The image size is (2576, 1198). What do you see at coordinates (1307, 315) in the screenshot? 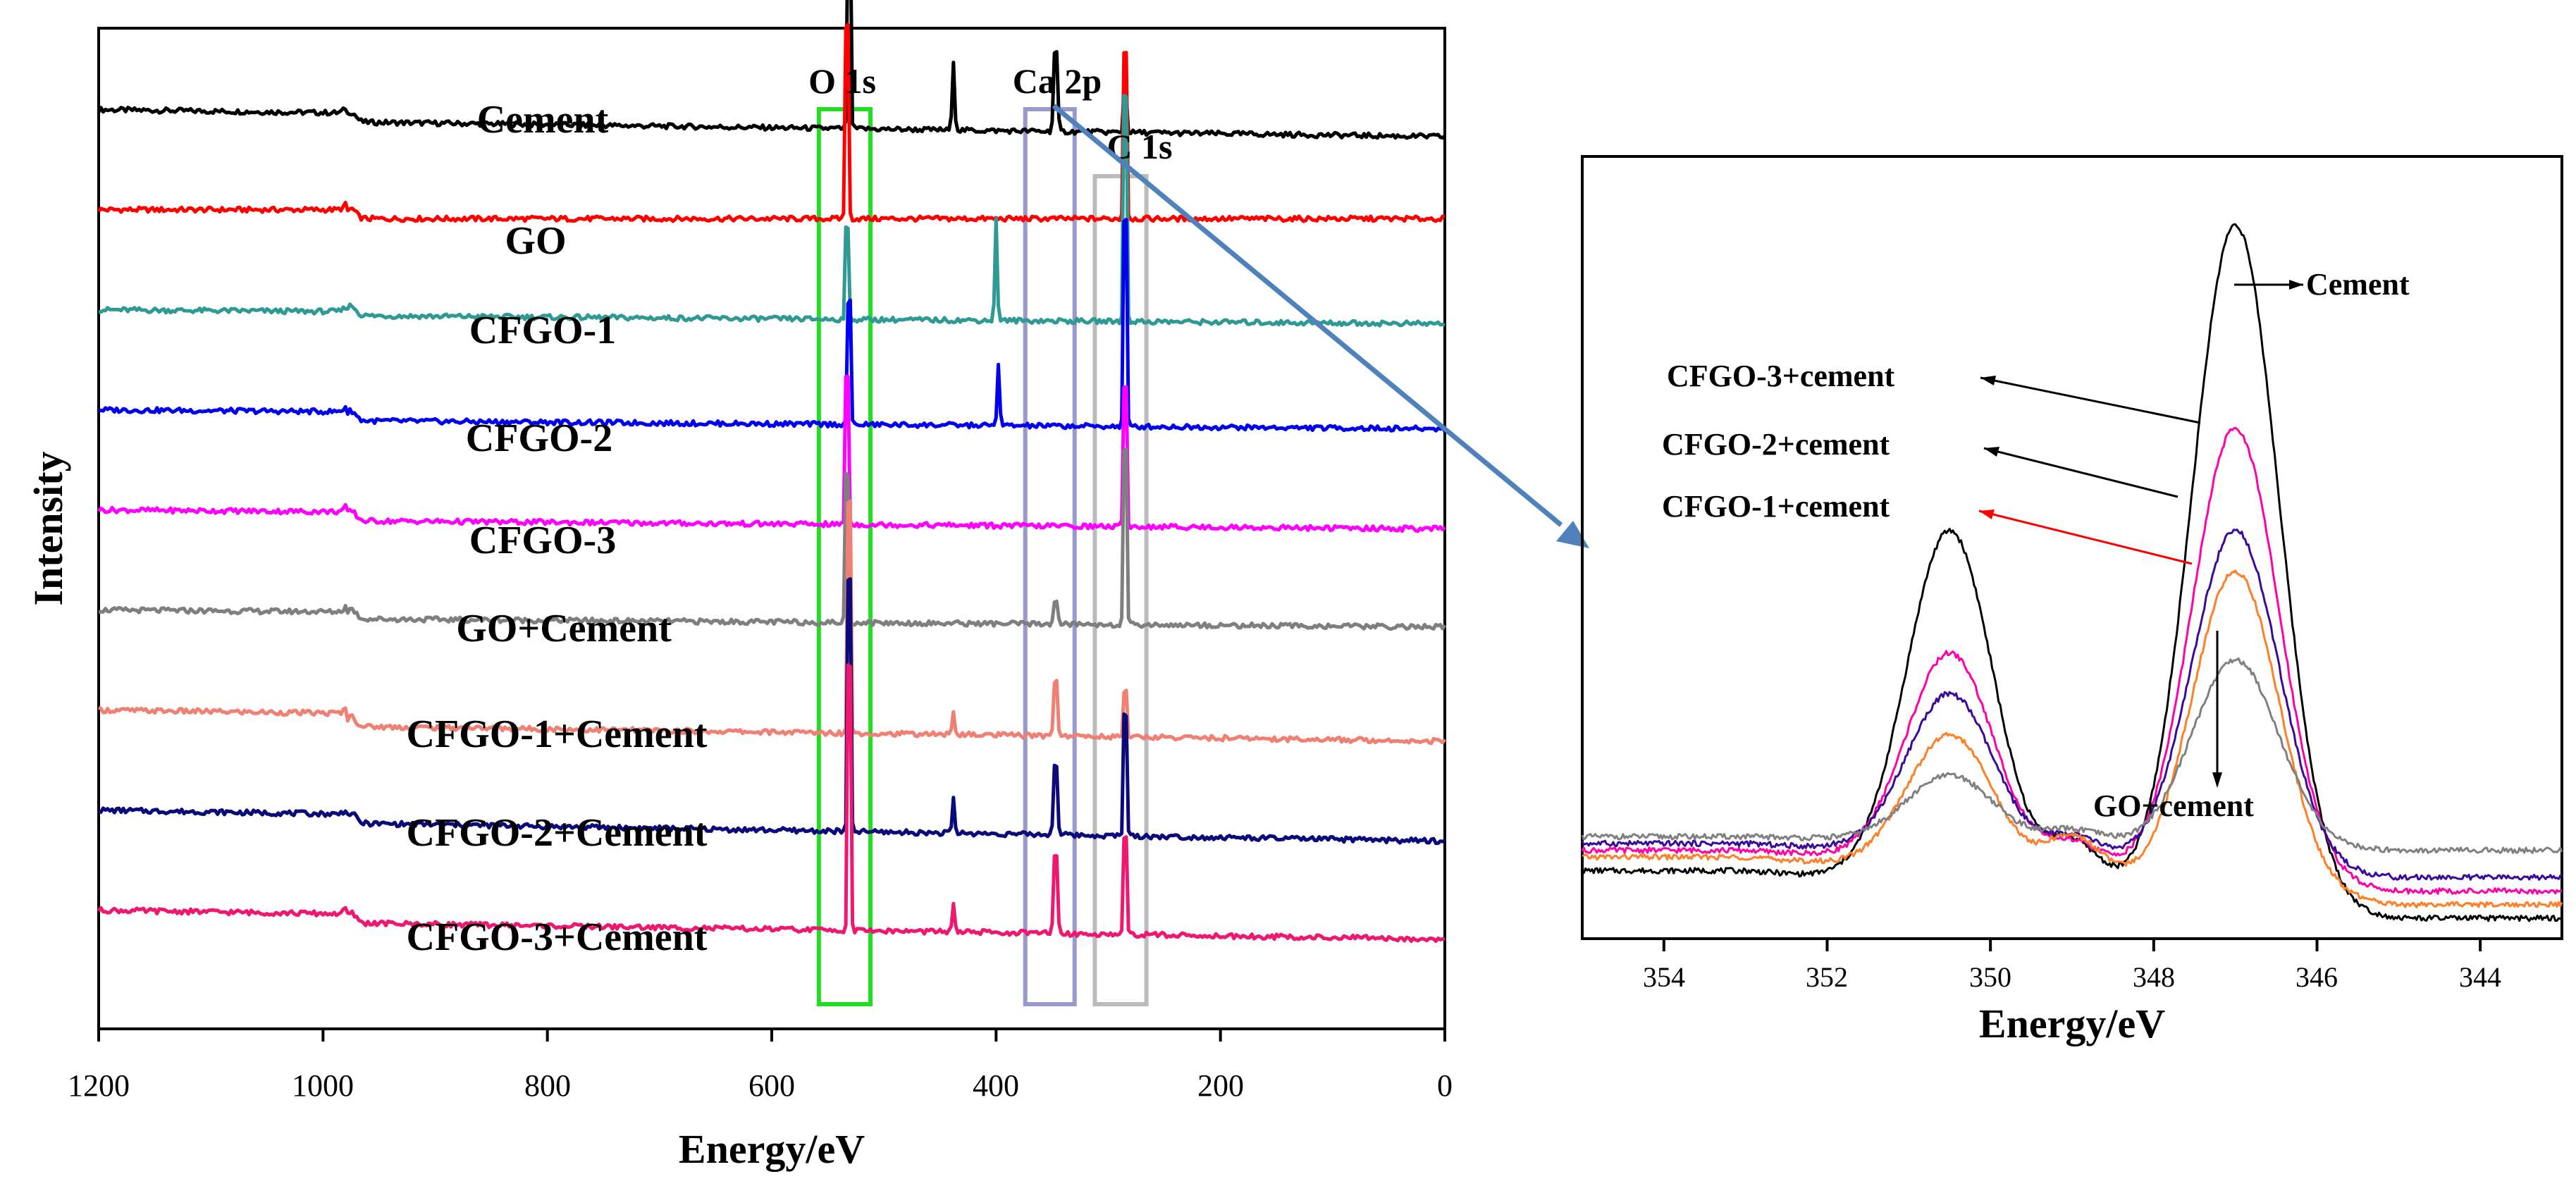
I see `zoom-arrow-line` at bounding box center [1307, 315].